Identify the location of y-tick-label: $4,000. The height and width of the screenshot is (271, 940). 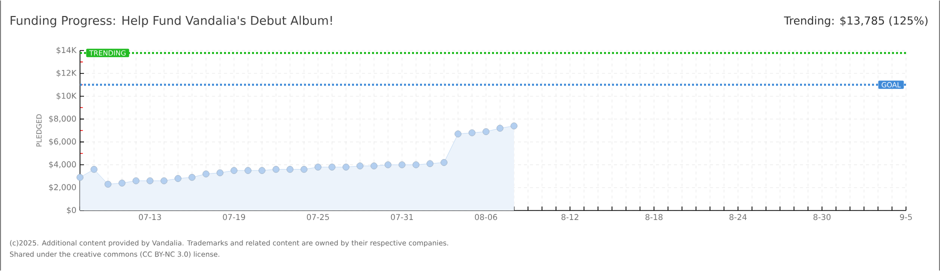
(62, 164).